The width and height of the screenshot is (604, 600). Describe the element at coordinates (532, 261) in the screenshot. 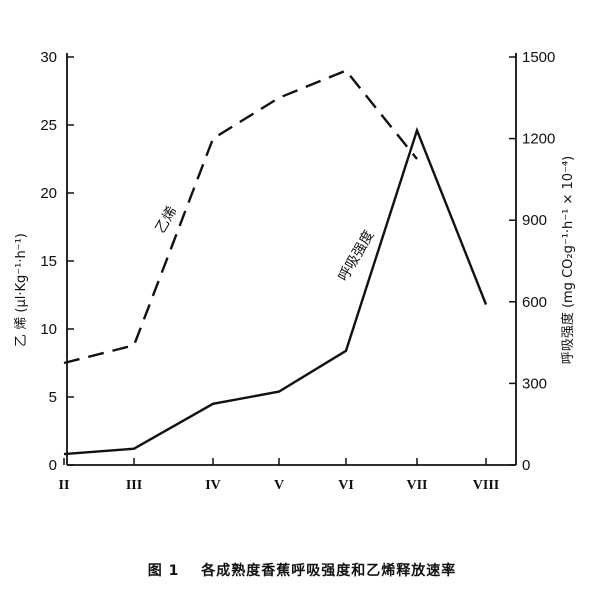

I see `right-axis-ticks: 0 300 600 900 1200 1500` at that location.